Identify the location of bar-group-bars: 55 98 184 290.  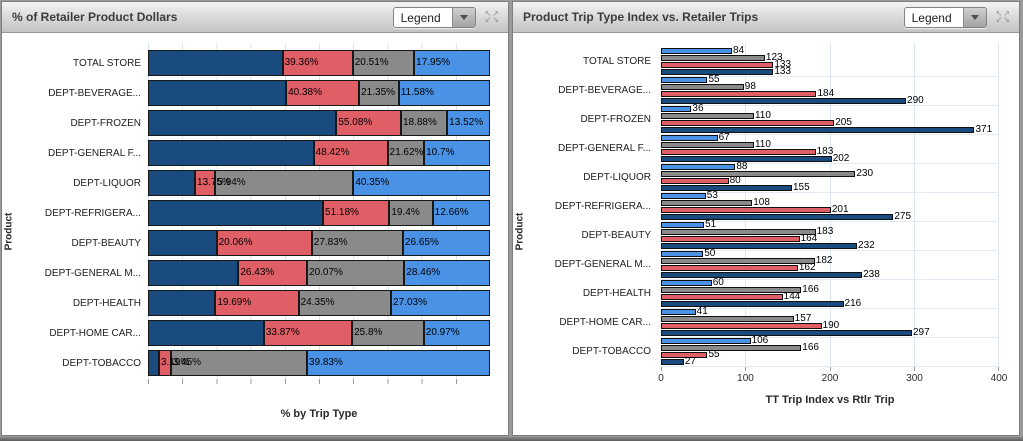
(830, 90).